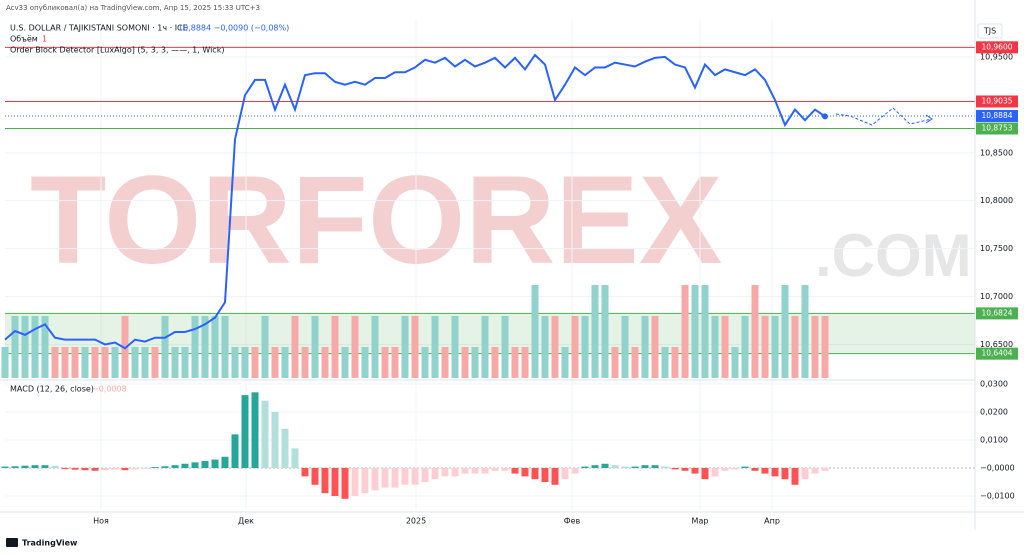  What do you see at coordinates (893, 255) in the screenshot?
I see `watermark-suffix: .COM` at bounding box center [893, 255].